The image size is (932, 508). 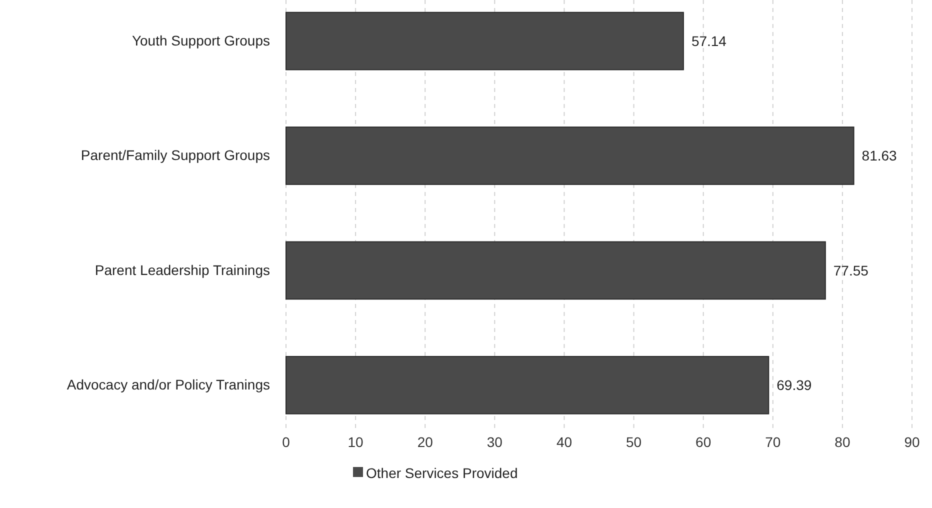 I want to click on x-tick-label: 70, so click(x=773, y=442).